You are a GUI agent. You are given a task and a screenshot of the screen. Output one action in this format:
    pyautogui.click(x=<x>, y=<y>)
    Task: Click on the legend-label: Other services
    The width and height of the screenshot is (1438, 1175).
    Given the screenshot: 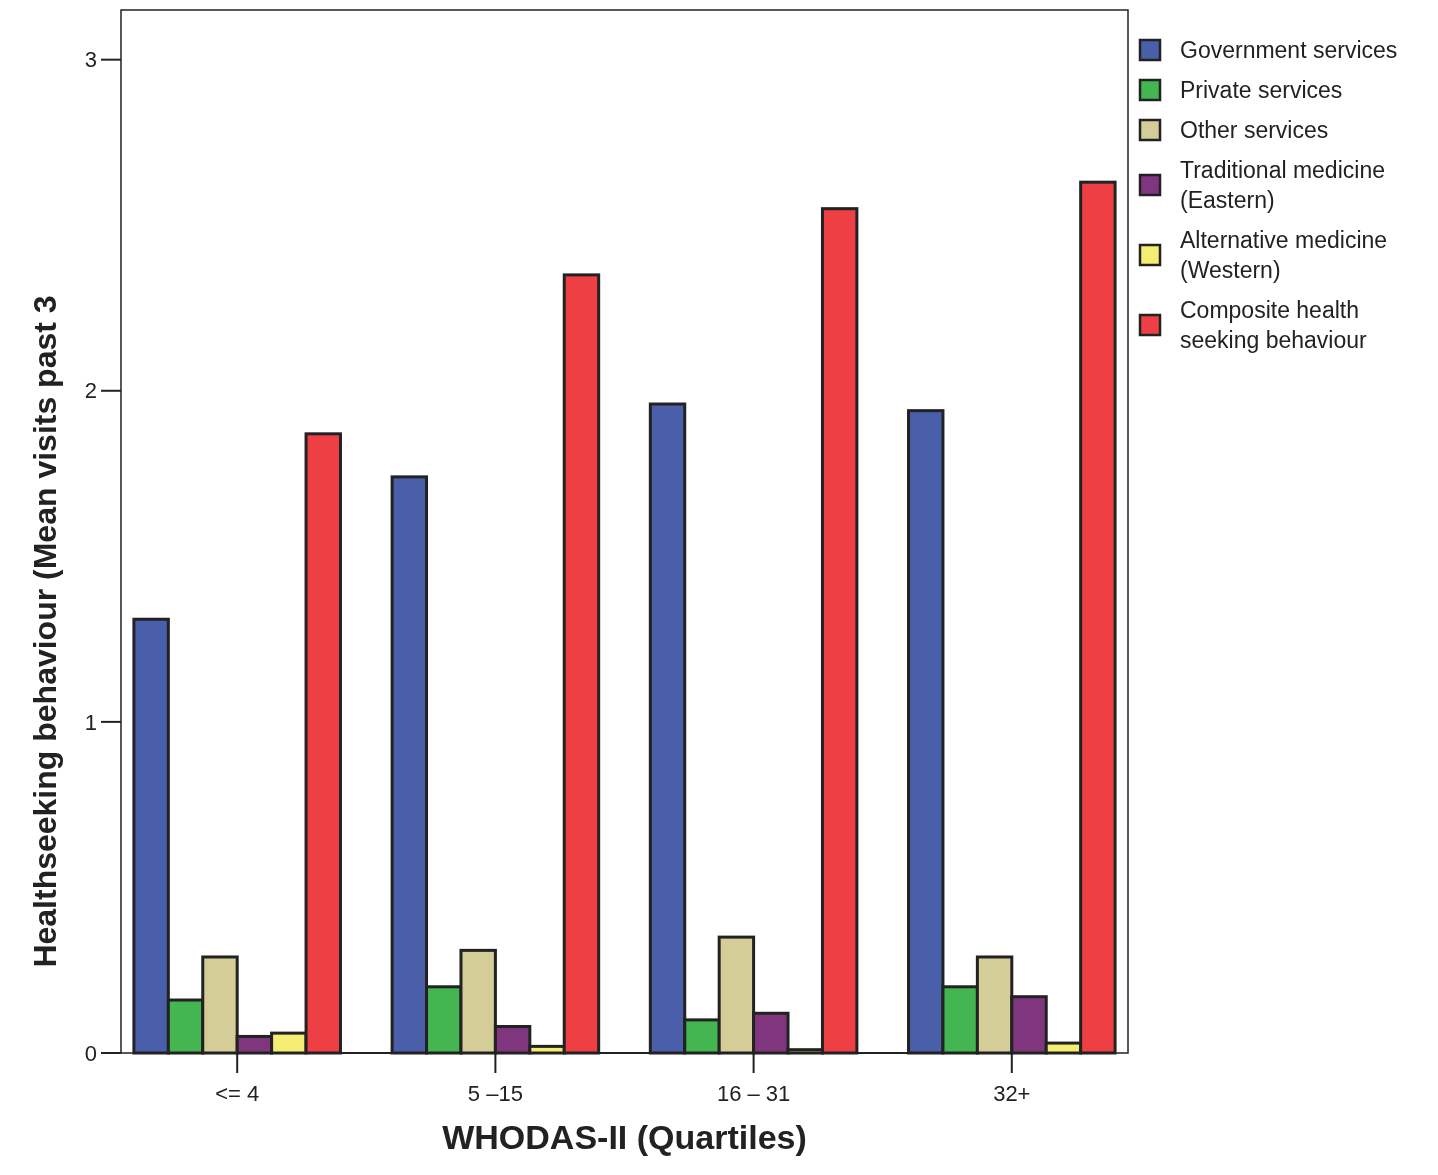 What is the action you would take?
    pyautogui.click(x=1254, y=130)
    